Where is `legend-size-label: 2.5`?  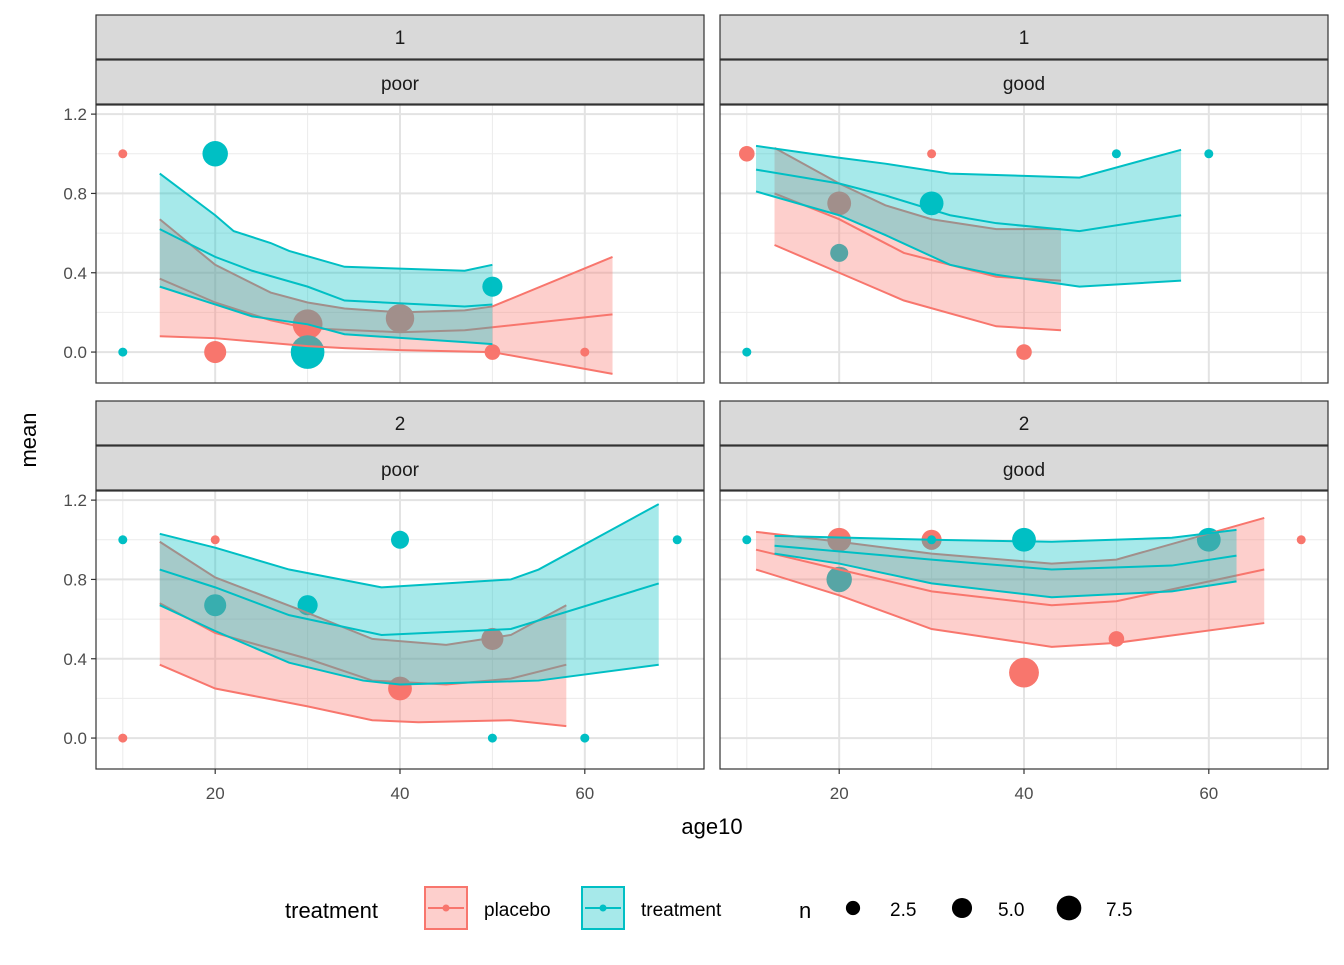 legend-size-label: 2.5 is located at coordinates (903, 910).